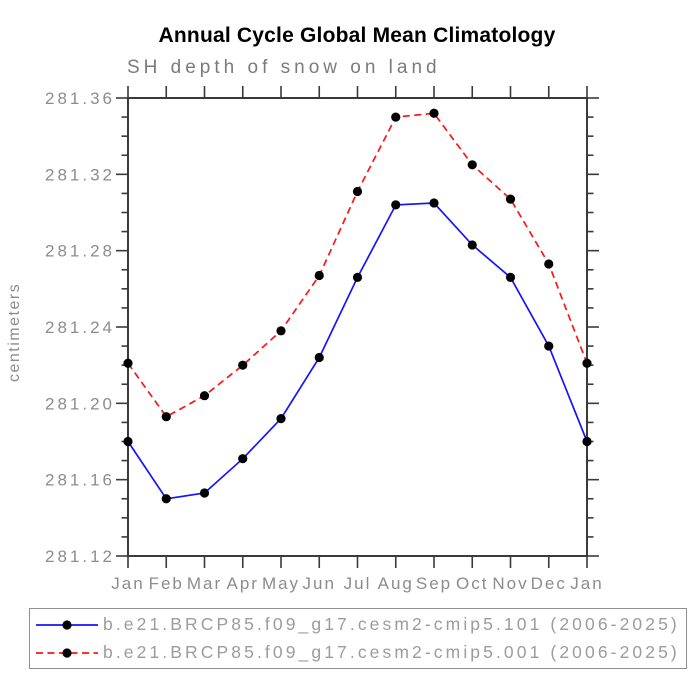 This screenshot has width=700, height=700. What do you see at coordinates (80, 98) in the screenshot?
I see `y-tick-label: 281.36` at bounding box center [80, 98].